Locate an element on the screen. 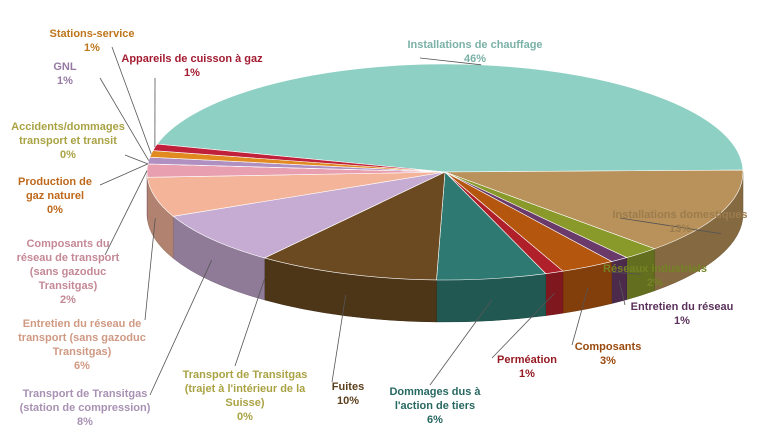 This screenshot has width=760, height=440. value-label: 10% is located at coordinates (348, 401).